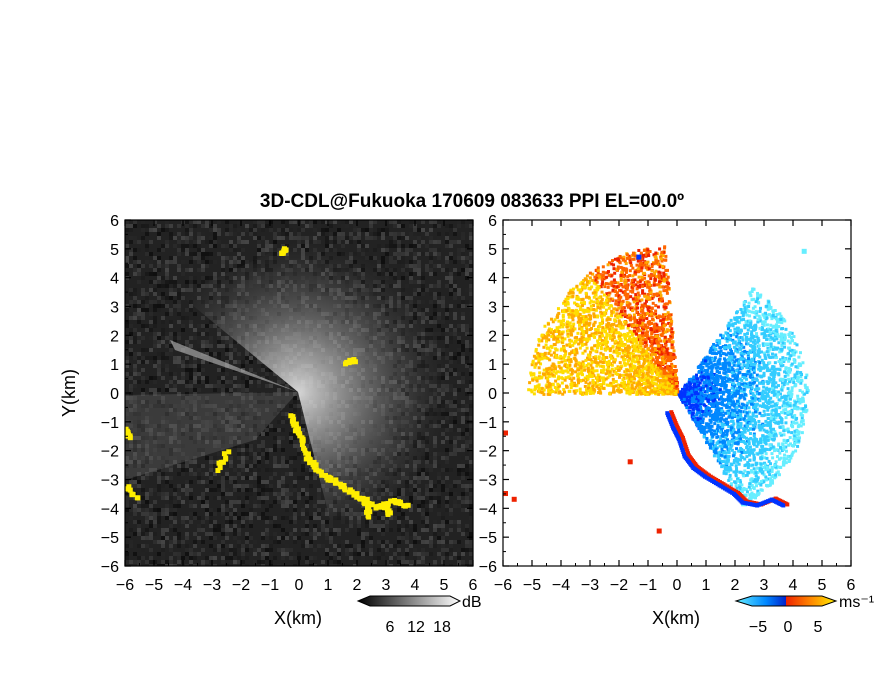  I want to click on y-axis-title: Y(km), so click(69, 393).